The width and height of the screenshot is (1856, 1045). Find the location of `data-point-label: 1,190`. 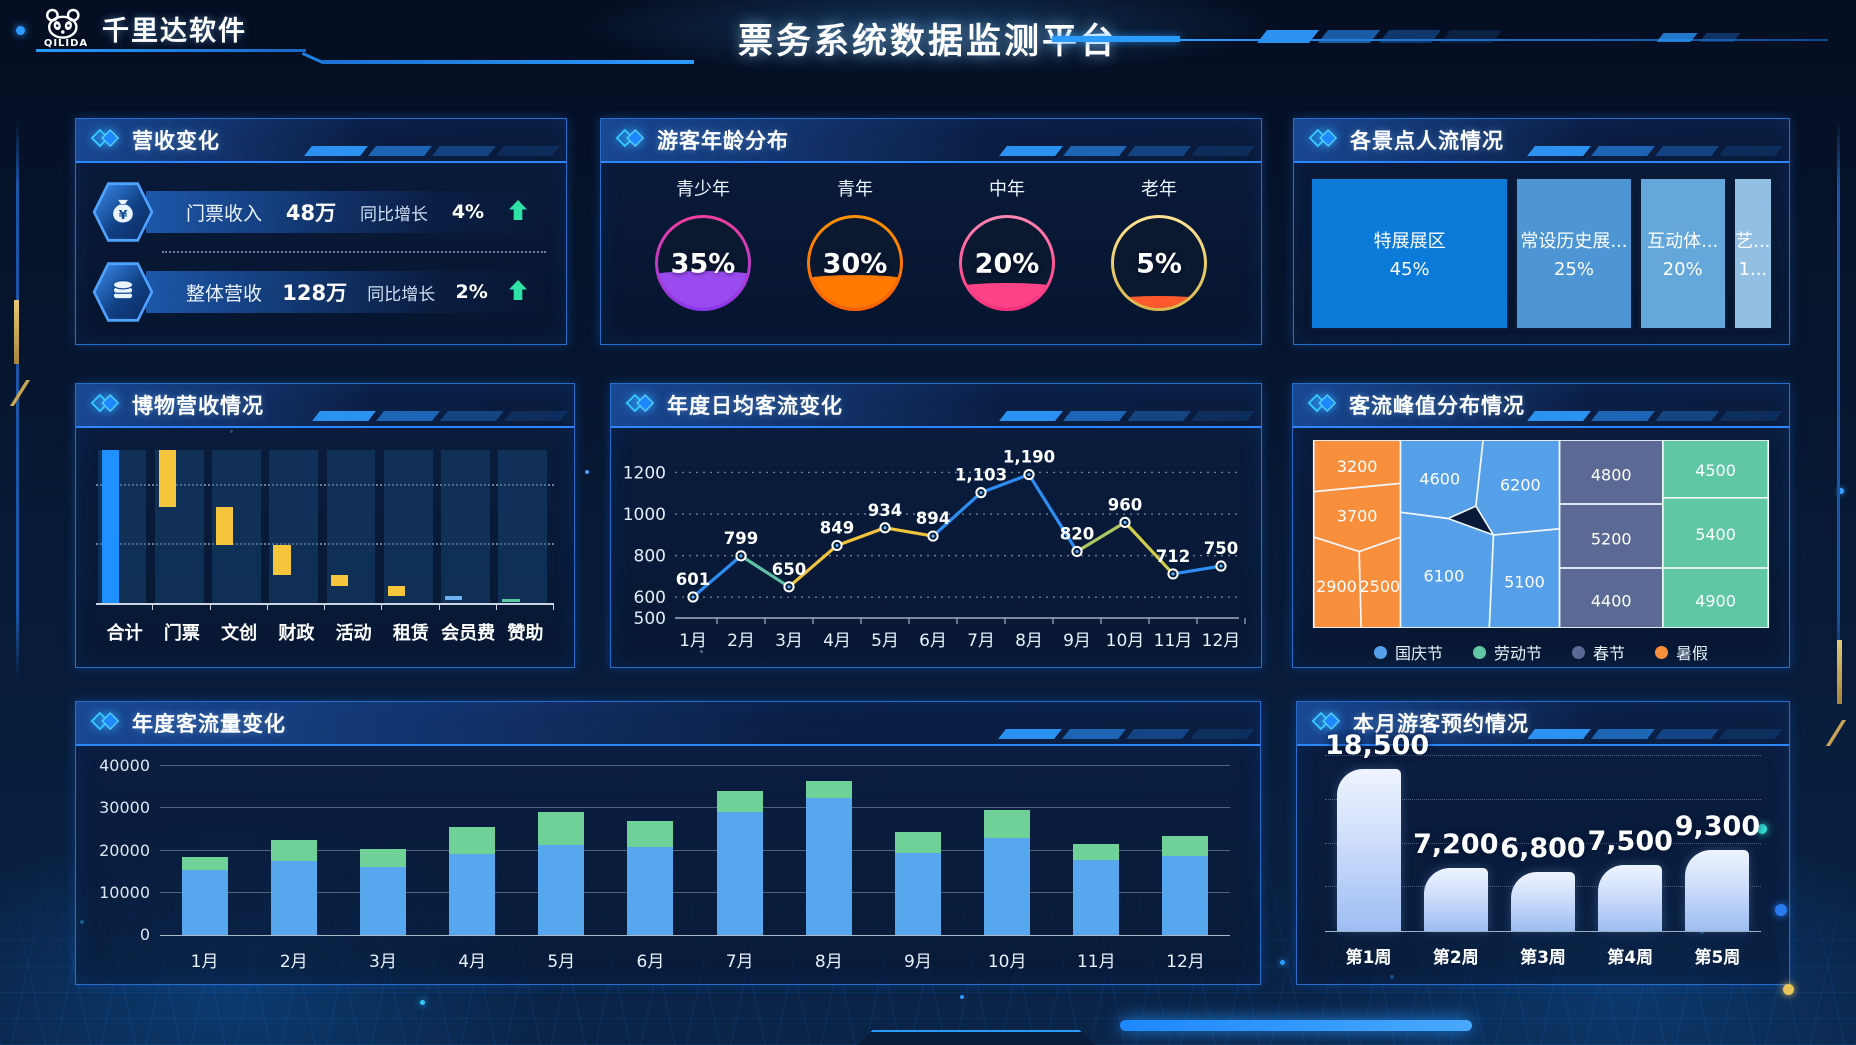

data-point-label: 1,190 is located at coordinates (1029, 457).